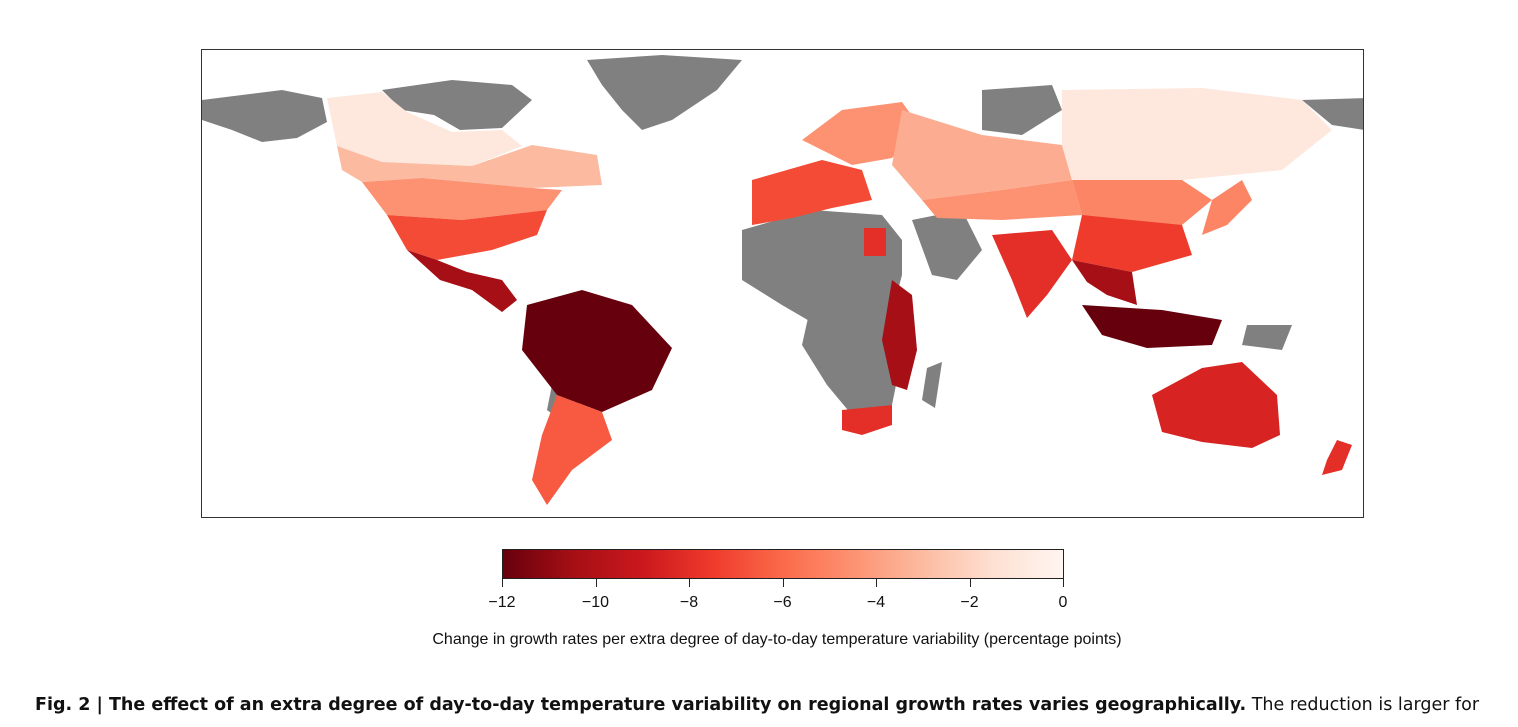 This screenshot has height=727, width=1518. I want to click on east-africa-region, so click(899, 335).